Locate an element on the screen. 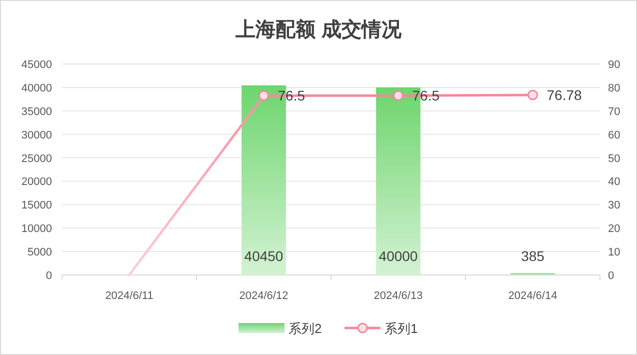 The image size is (637, 355). x-tick-label: 2024/6/14 is located at coordinates (533, 296).